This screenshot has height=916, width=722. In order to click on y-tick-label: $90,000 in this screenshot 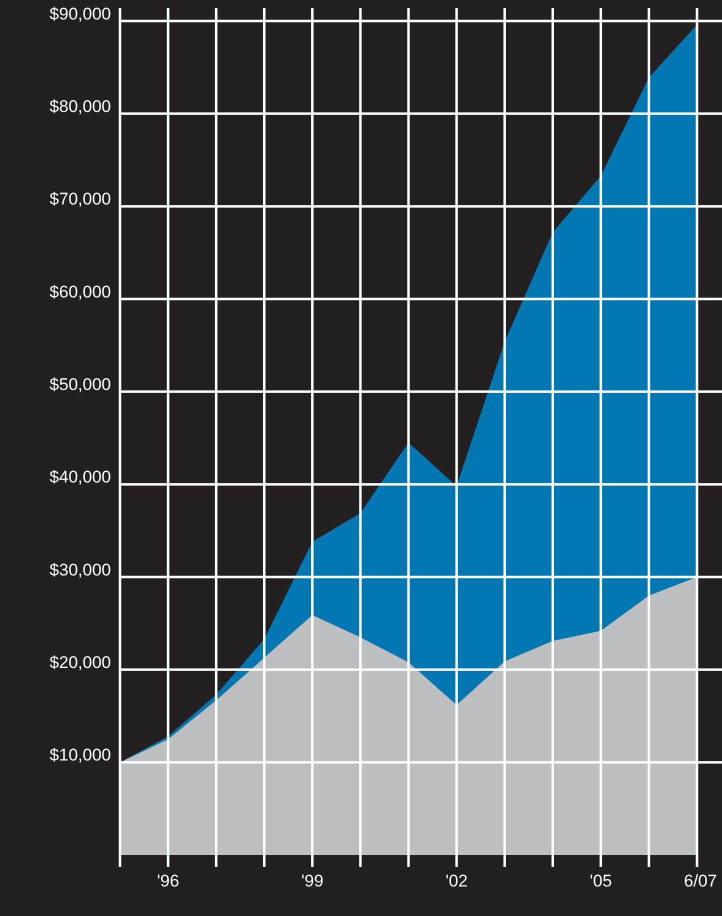, I will do `click(80, 14)`.